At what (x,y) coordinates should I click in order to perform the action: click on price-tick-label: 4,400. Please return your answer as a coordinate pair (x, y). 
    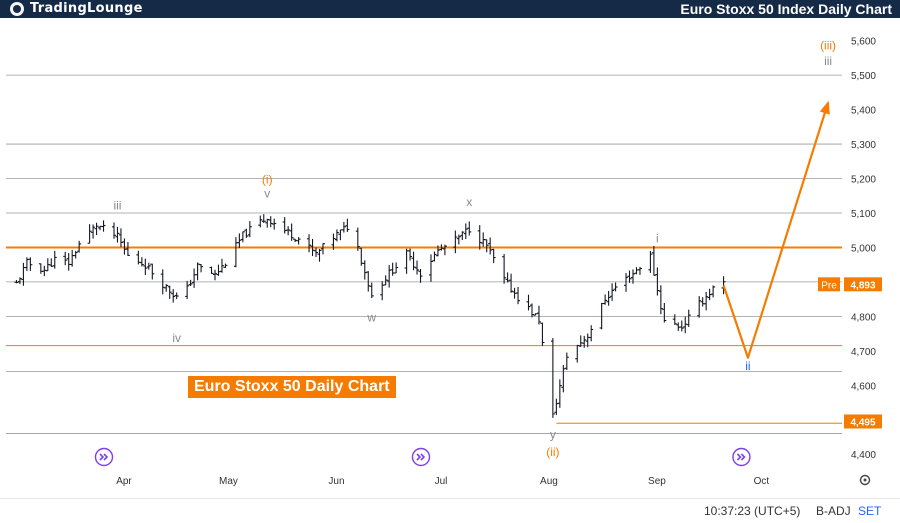
    Looking at the image, I should click on (863, 455).